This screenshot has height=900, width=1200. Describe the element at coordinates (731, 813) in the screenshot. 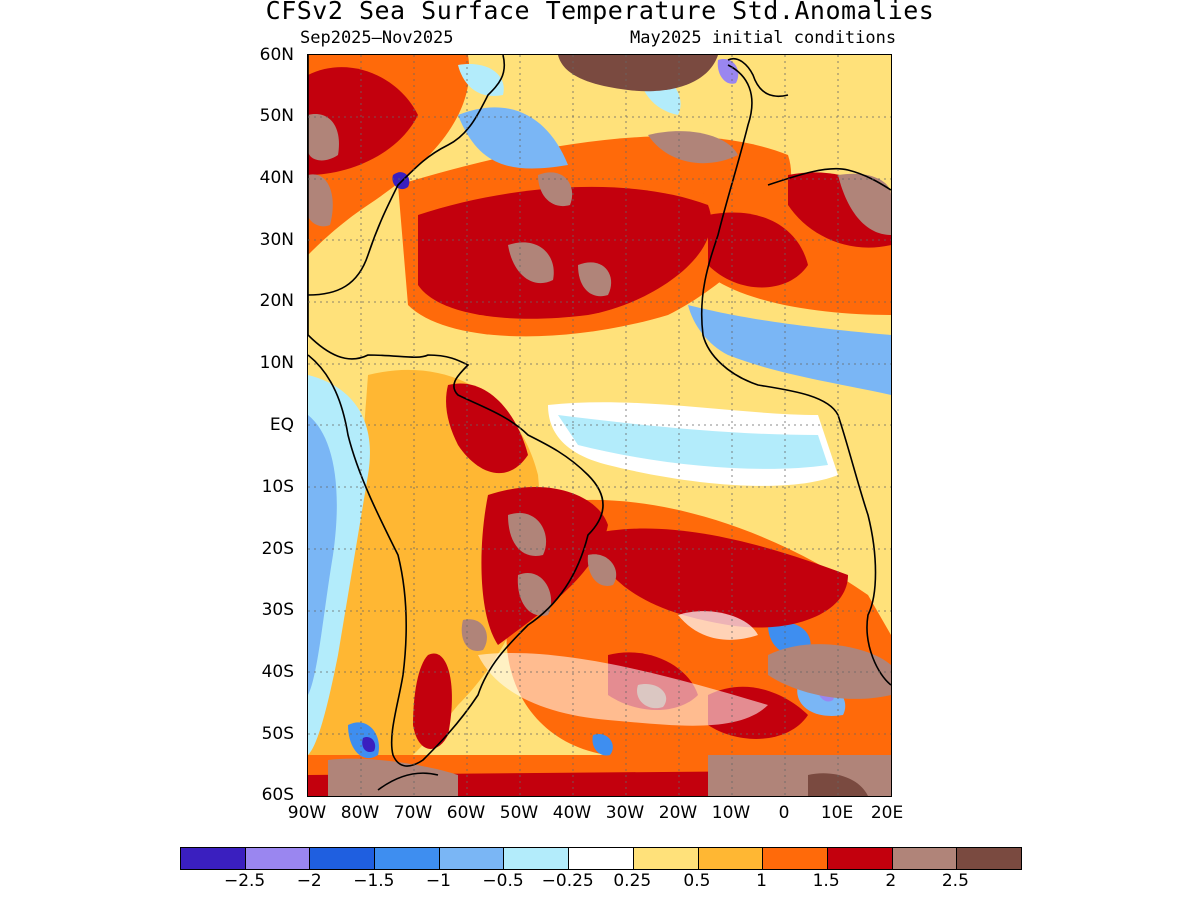

I see `lon-label: 10W` at that location.